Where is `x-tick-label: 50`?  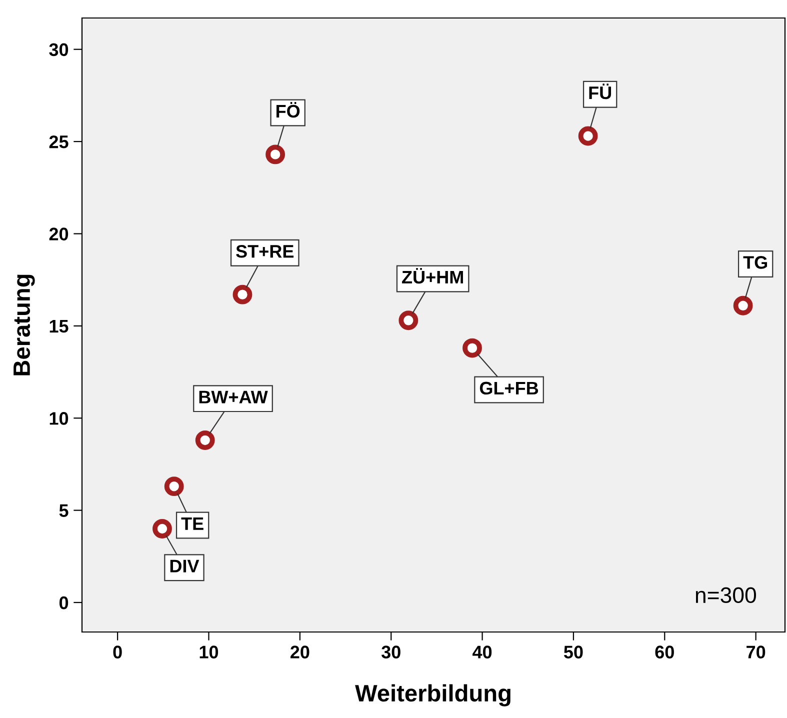
x-tick-label: 50 is located at coordinates (573, 652).